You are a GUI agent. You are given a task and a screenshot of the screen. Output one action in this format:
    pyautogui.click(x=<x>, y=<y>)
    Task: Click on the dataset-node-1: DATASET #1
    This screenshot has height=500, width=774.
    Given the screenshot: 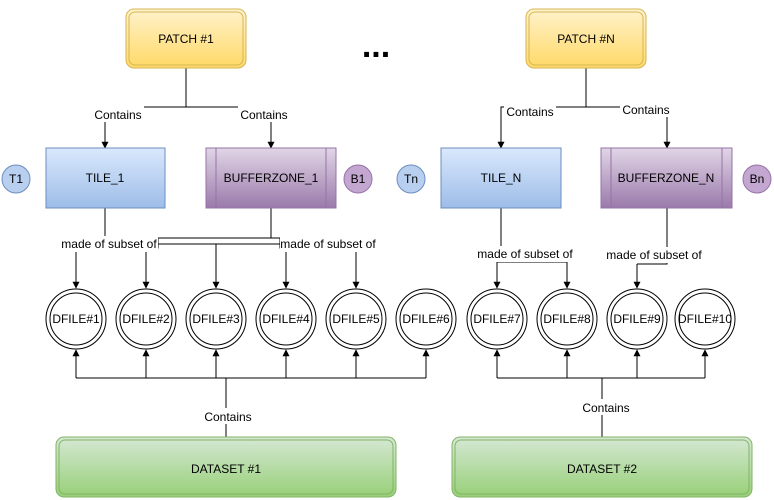 What is the action you would take?
    pyautogui.click(x=226, y=467)
    